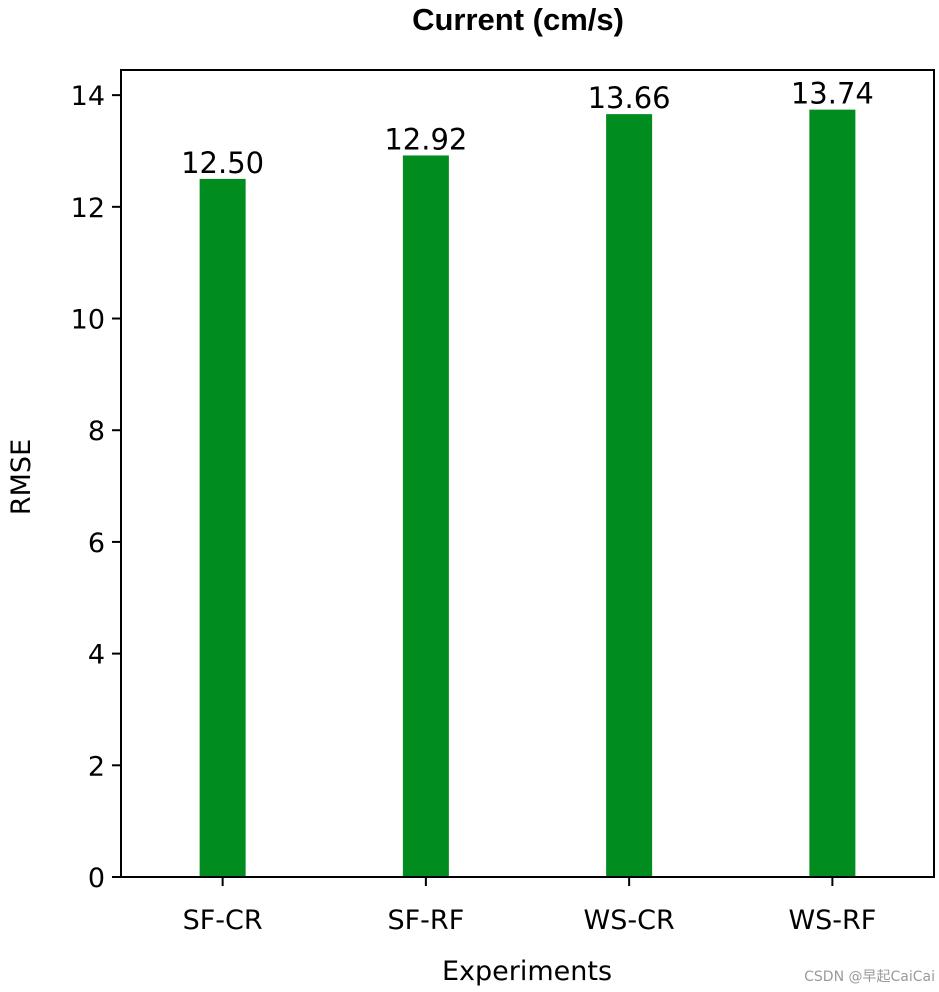 The image size is (939, 992). I want to click on bar-sf-rf, so click(425, 516).